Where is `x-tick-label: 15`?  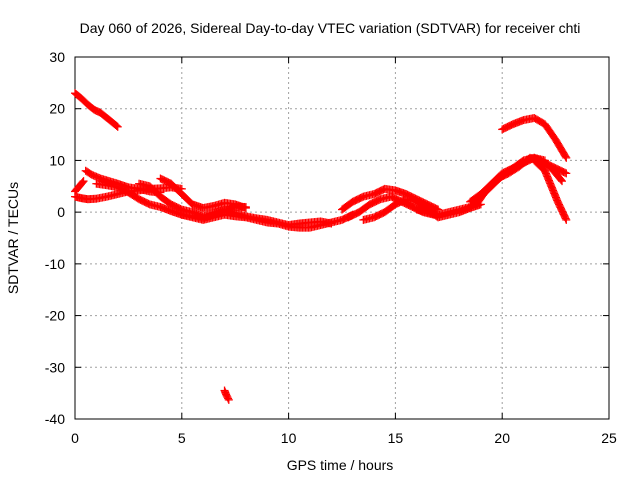
x-tick-label: 15 is located at coordinates (396, 438).